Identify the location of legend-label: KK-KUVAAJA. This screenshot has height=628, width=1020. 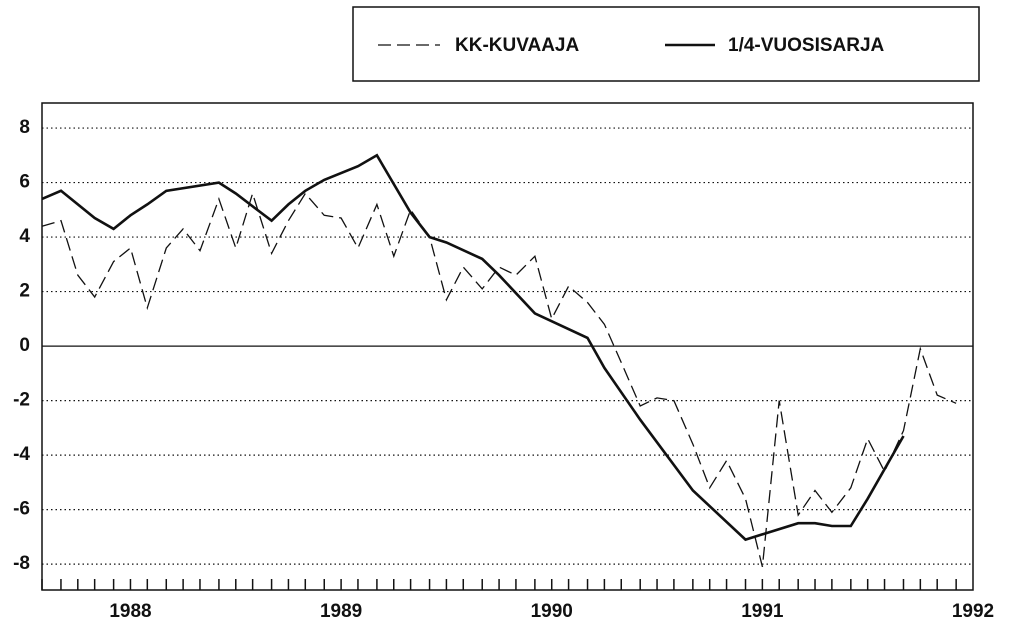
(517, 45).